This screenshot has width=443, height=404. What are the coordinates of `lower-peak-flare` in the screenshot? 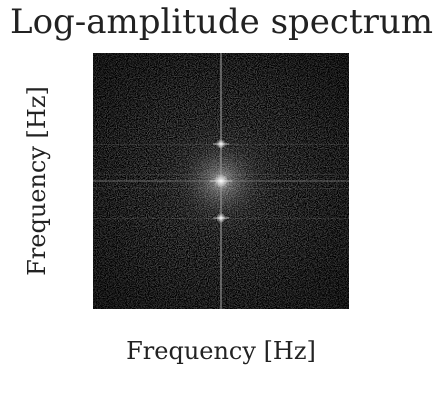 It's located at (221, 218).